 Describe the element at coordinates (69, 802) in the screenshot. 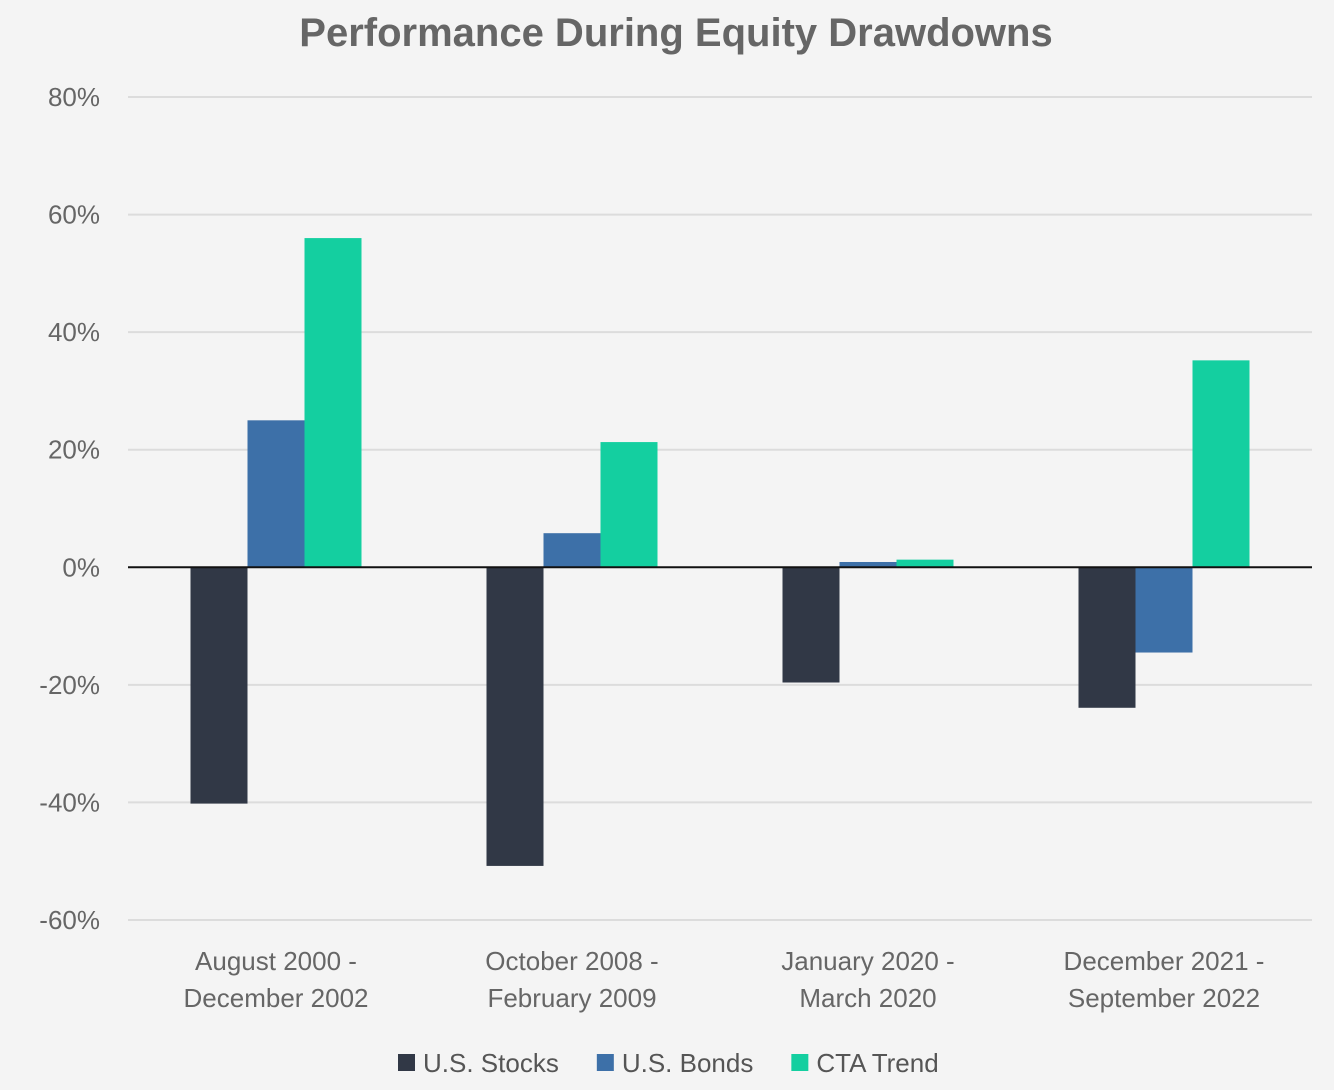

I see `y-tick-label: -40%` at that location.